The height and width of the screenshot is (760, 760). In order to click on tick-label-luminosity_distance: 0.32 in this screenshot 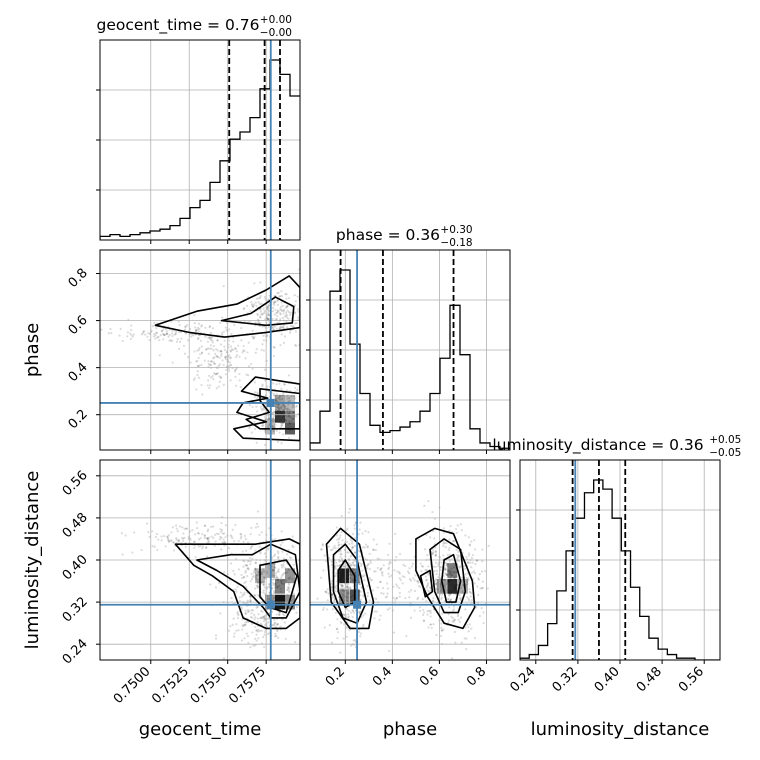, I will do `click(565, 679)`.